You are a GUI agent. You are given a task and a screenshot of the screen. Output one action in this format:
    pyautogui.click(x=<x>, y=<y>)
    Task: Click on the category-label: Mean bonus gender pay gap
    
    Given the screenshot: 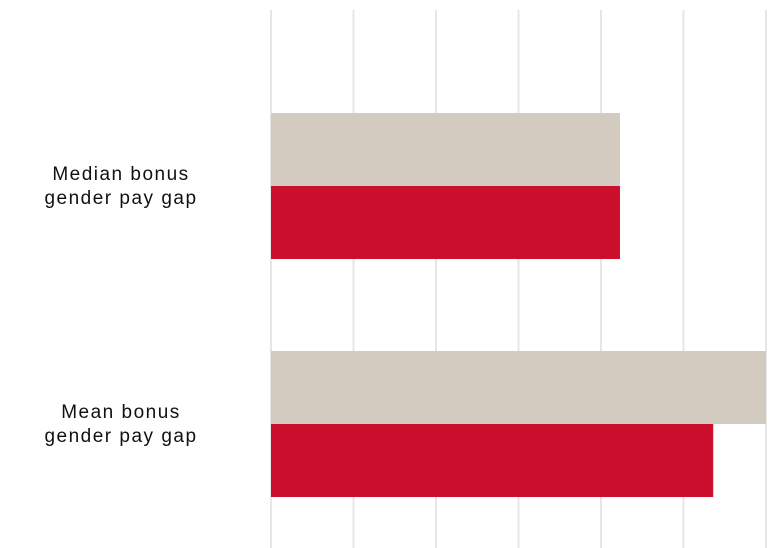 What is the action you would take?
    pyautogui.click(x=120, y=424)
    